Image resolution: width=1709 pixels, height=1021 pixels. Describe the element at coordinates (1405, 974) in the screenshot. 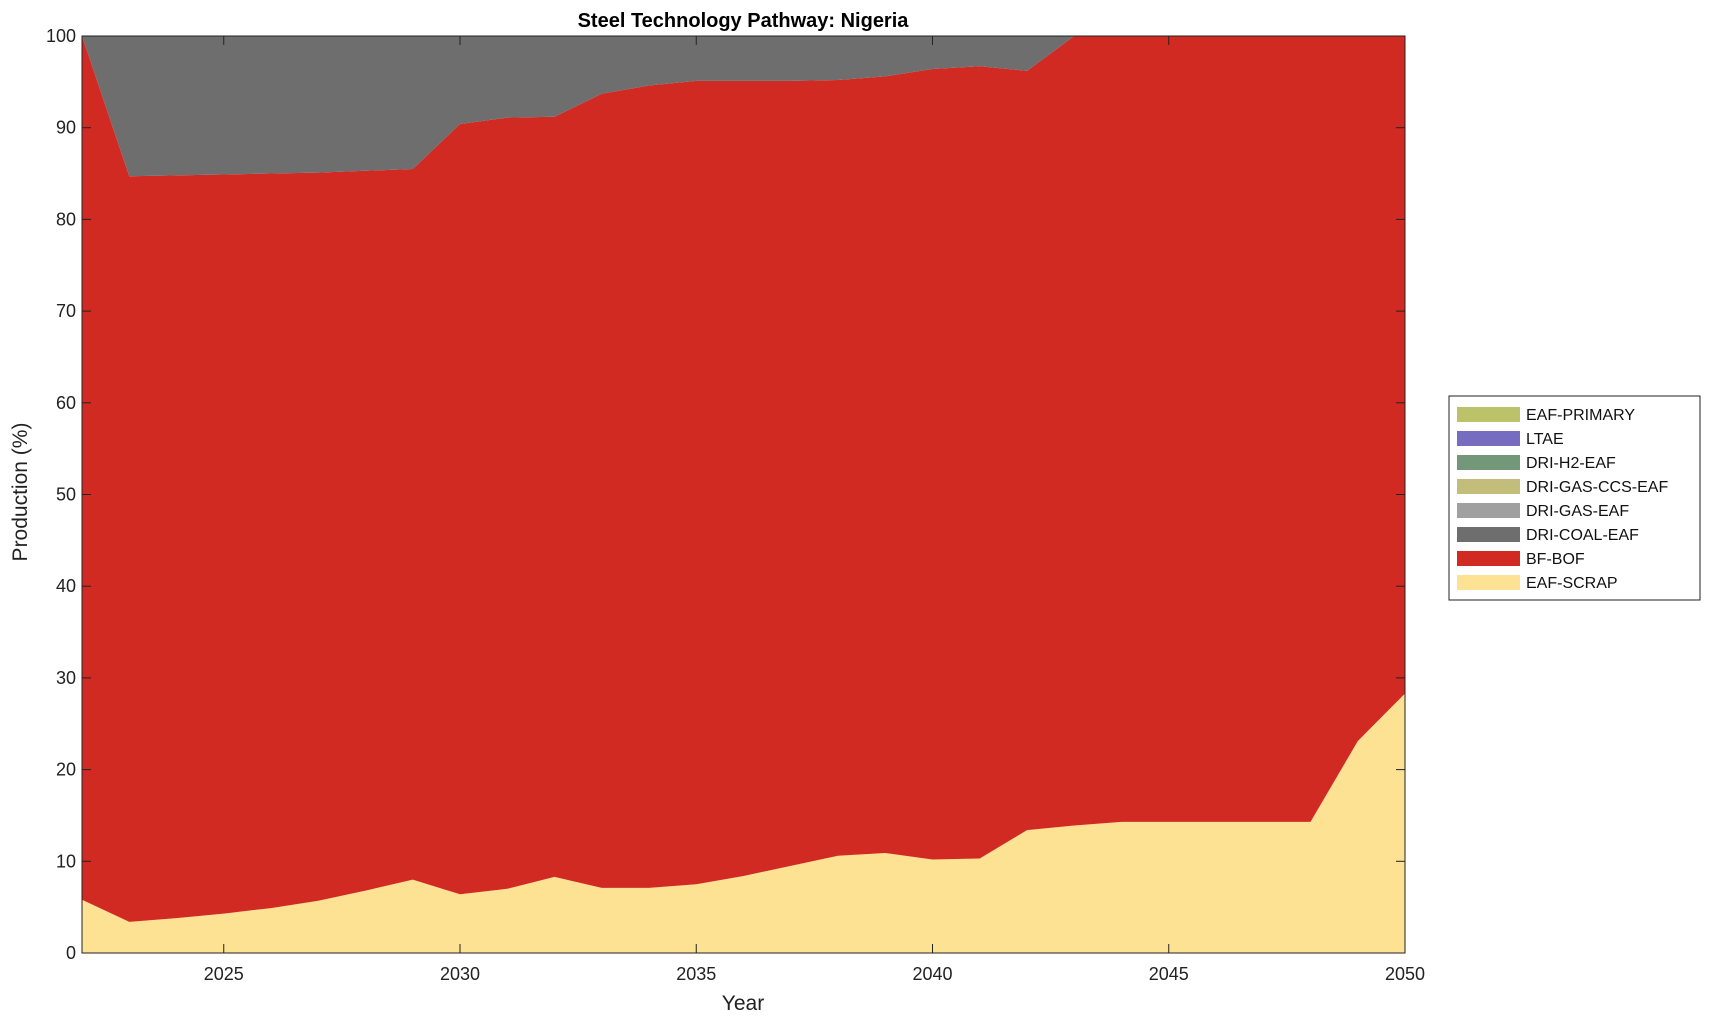

I see `x-tick-label: 2050` at that location.